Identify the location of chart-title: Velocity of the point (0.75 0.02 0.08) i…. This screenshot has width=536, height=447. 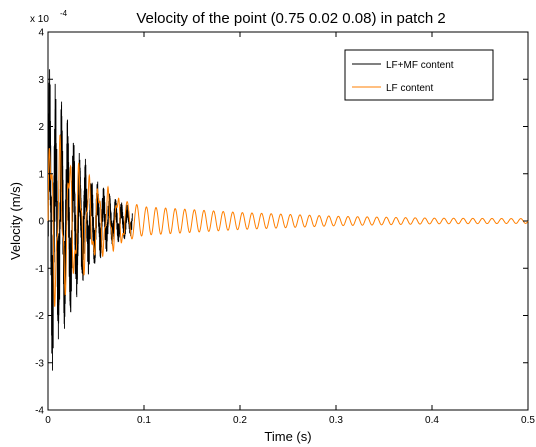
(290, 18).